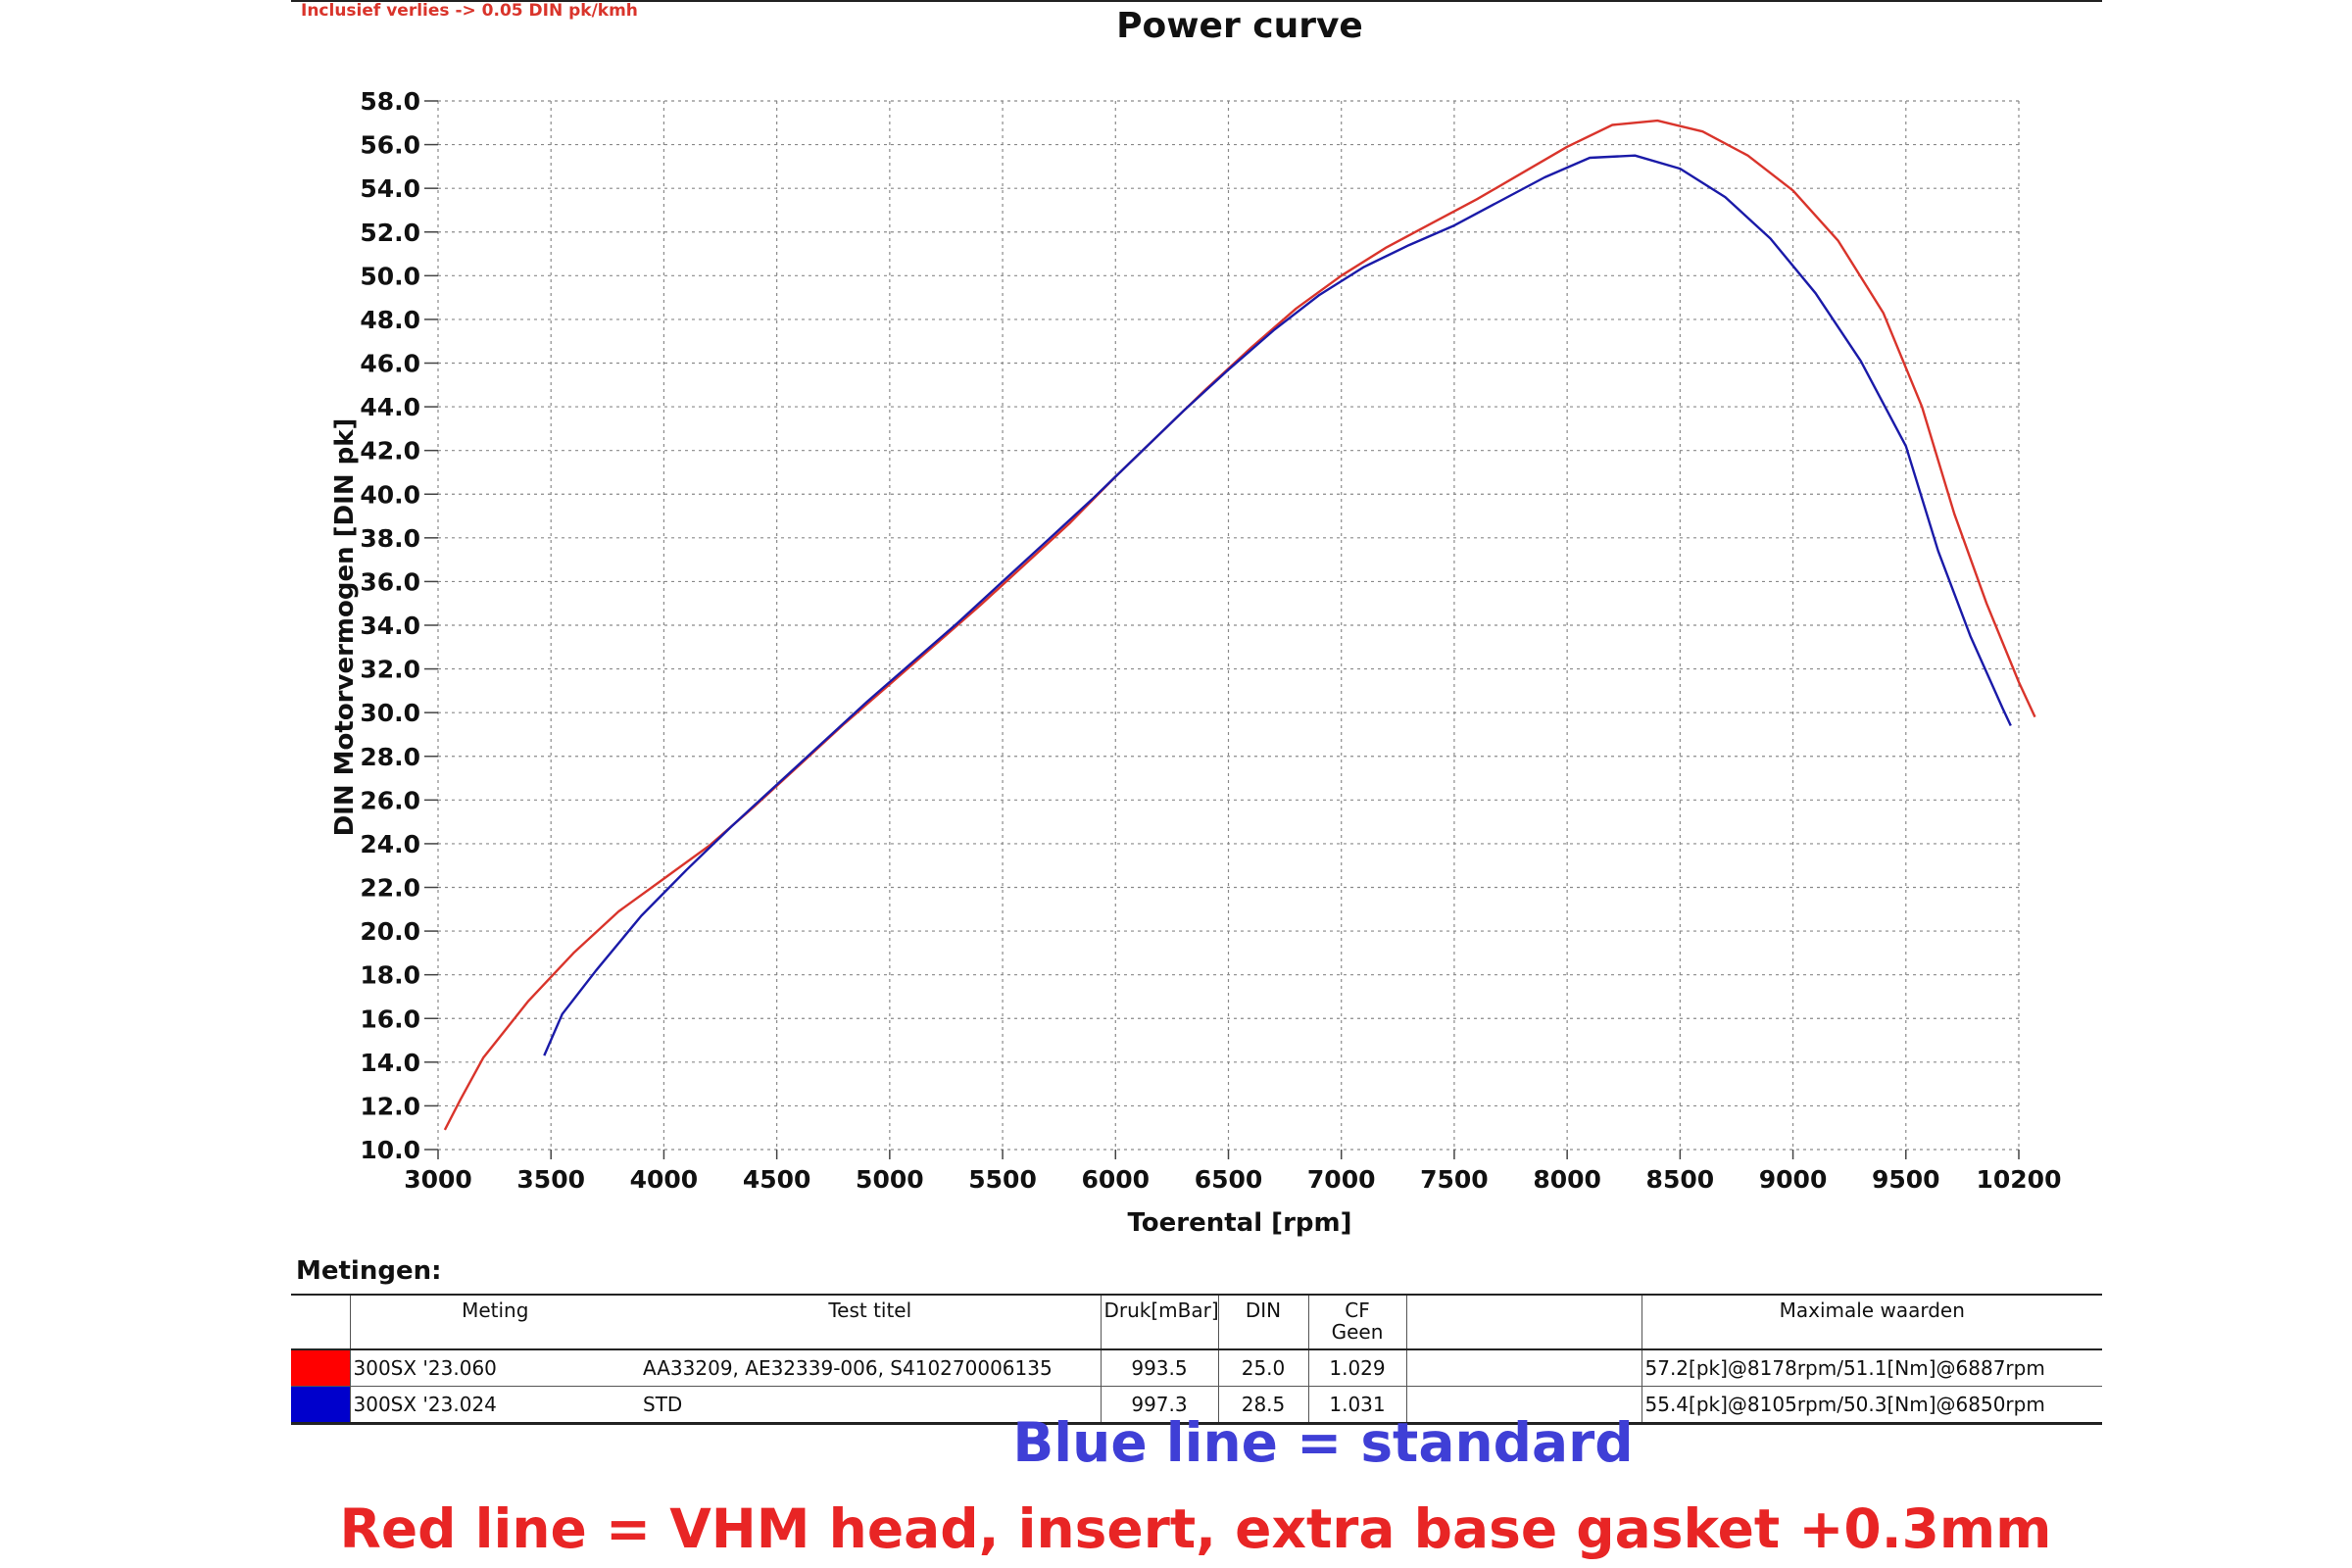  Describe the element at coordinates (1262, 1405) in the screenshot. I see `cell-din: 28.5` at that location.